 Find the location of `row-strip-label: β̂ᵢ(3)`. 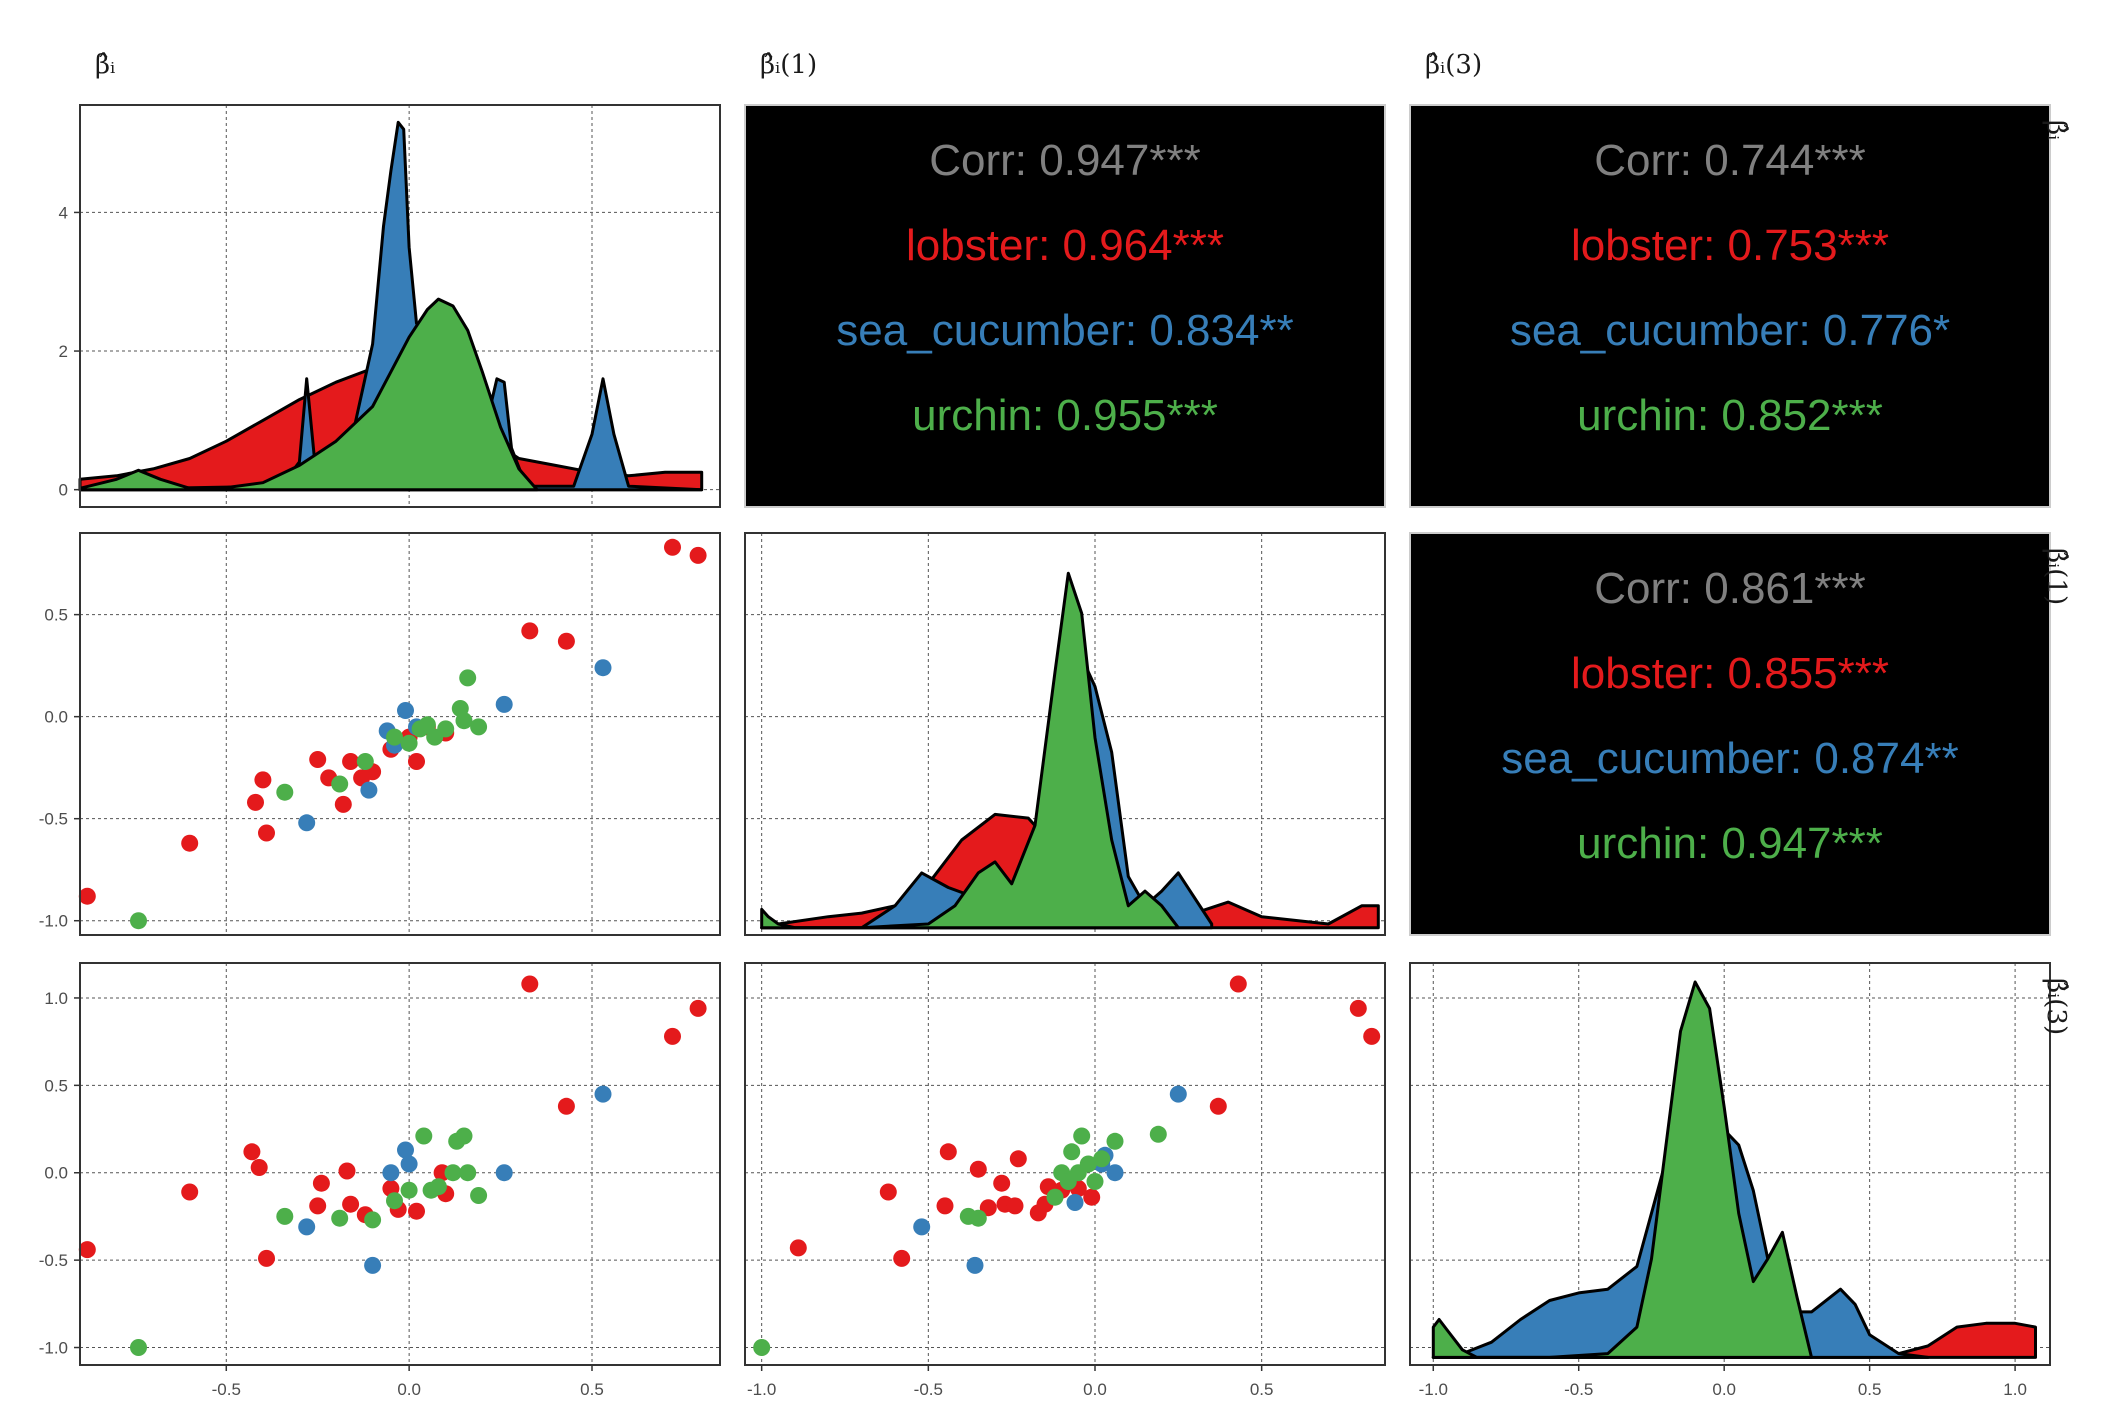

row-strip-label: β̂ᵢ(3) is located at coordinates (2056, 1006).